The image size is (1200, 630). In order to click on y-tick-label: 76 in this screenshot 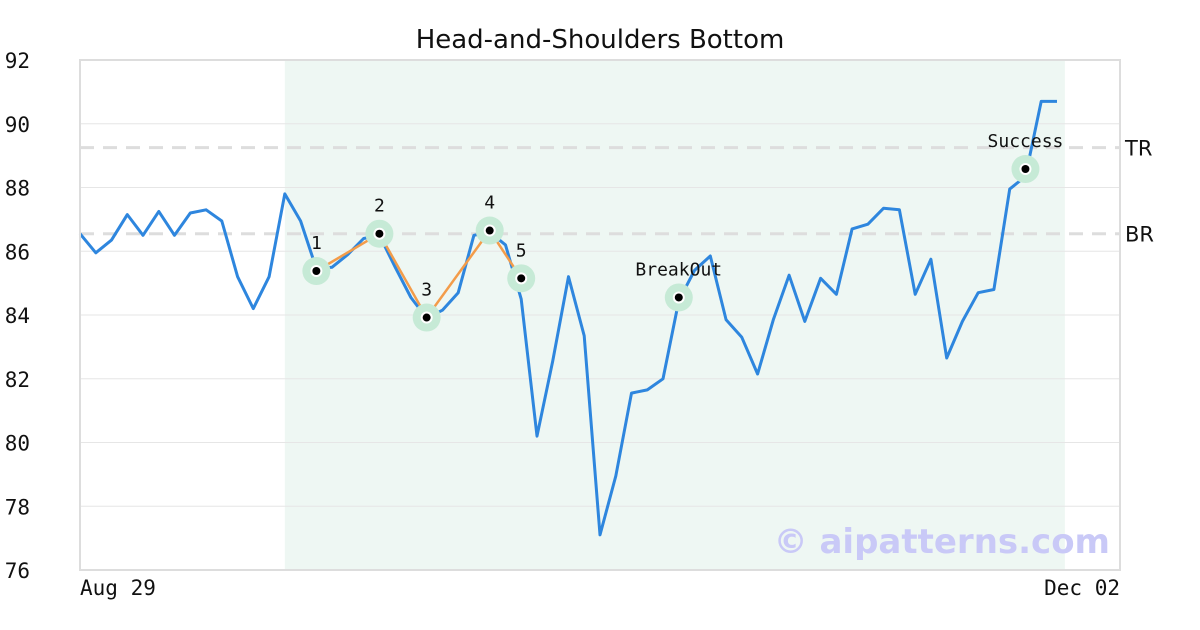, I will do `click(17, 571)`.